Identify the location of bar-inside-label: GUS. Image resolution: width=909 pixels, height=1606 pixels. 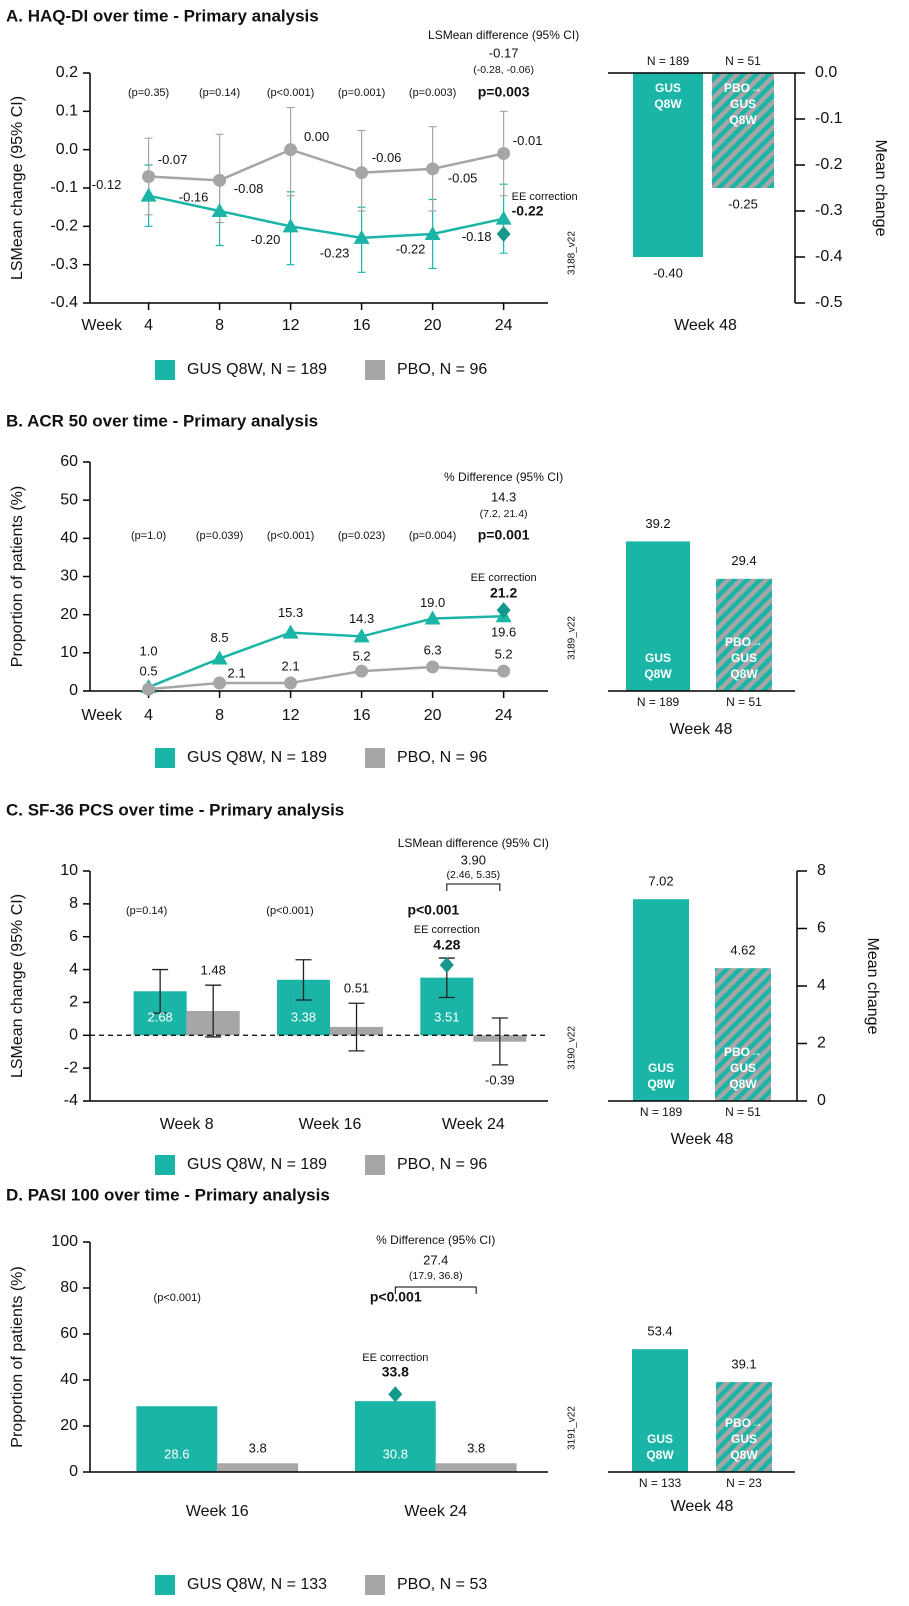
(744, 1439).